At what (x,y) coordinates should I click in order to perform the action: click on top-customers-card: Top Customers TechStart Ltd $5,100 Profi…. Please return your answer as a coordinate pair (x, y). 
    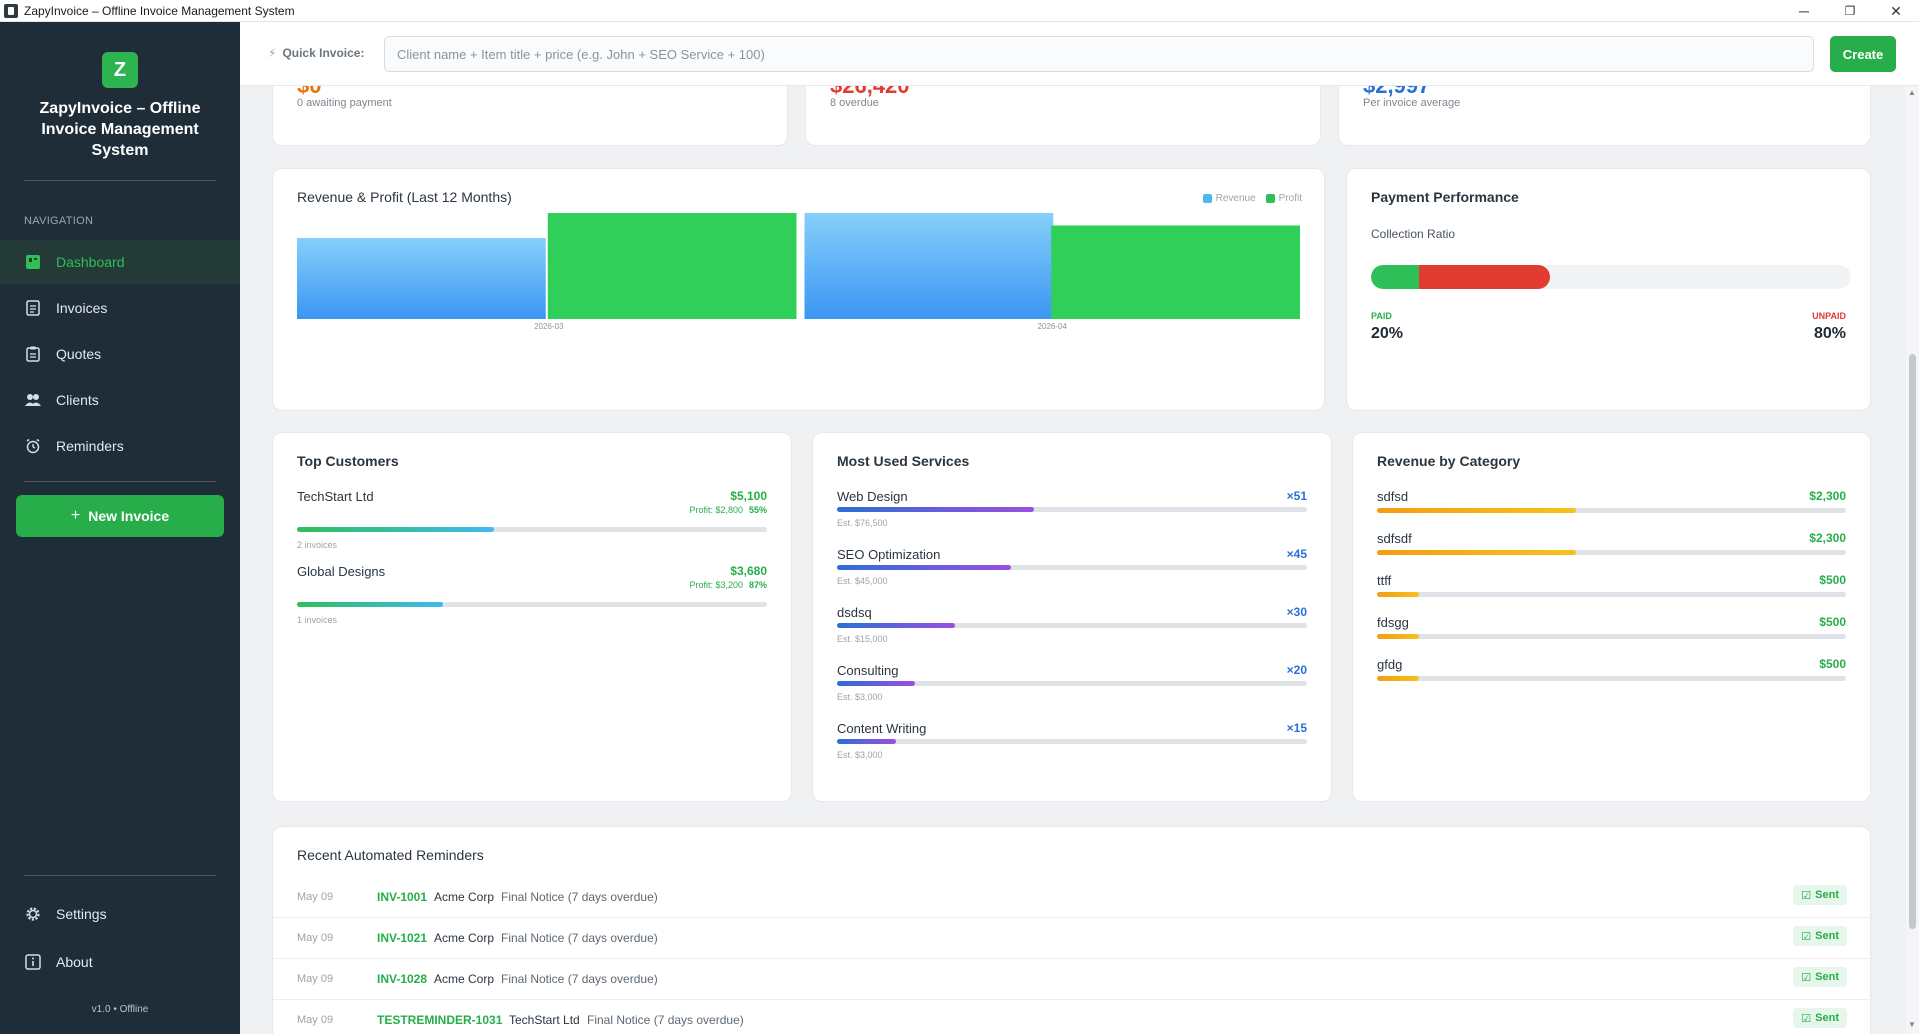
    Looking at the image, I should click on (532, 617).